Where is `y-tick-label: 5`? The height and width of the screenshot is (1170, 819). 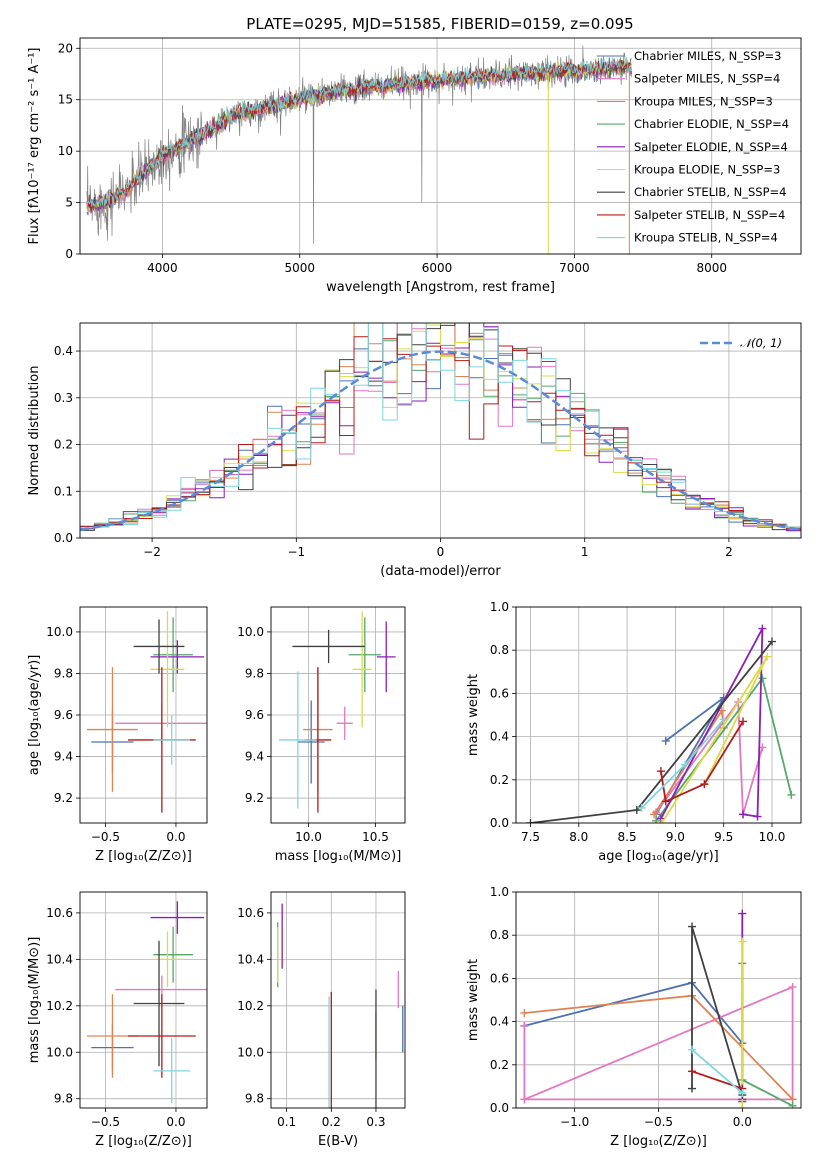
y-tick-label: 5 is located at coordinates (69, 203).